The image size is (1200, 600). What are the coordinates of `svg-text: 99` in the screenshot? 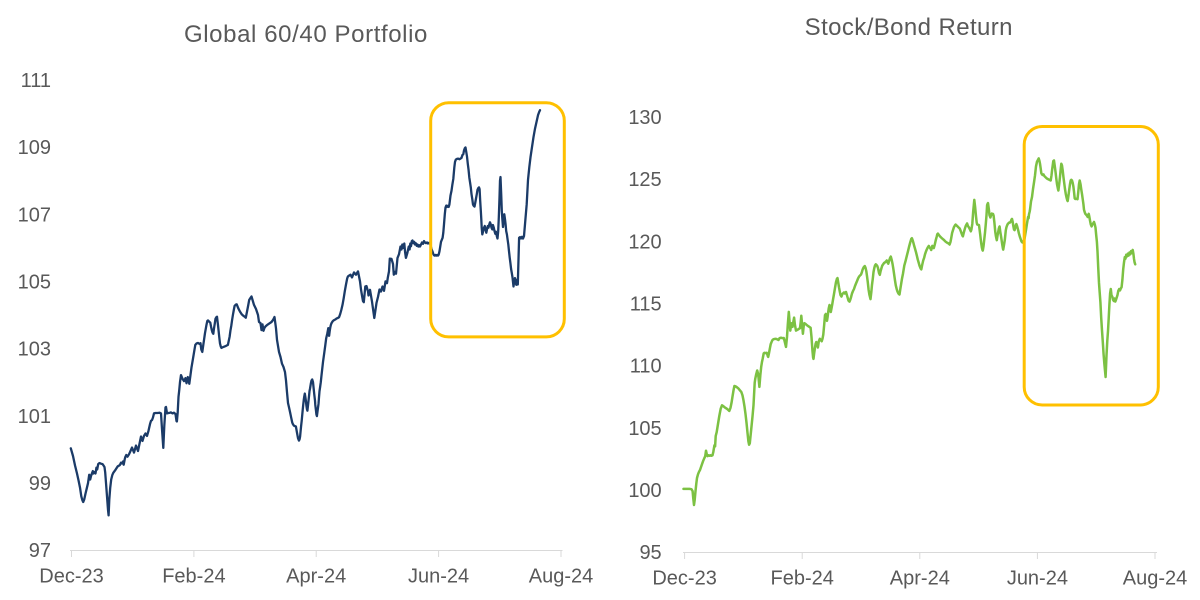 It's located at (40, 484).